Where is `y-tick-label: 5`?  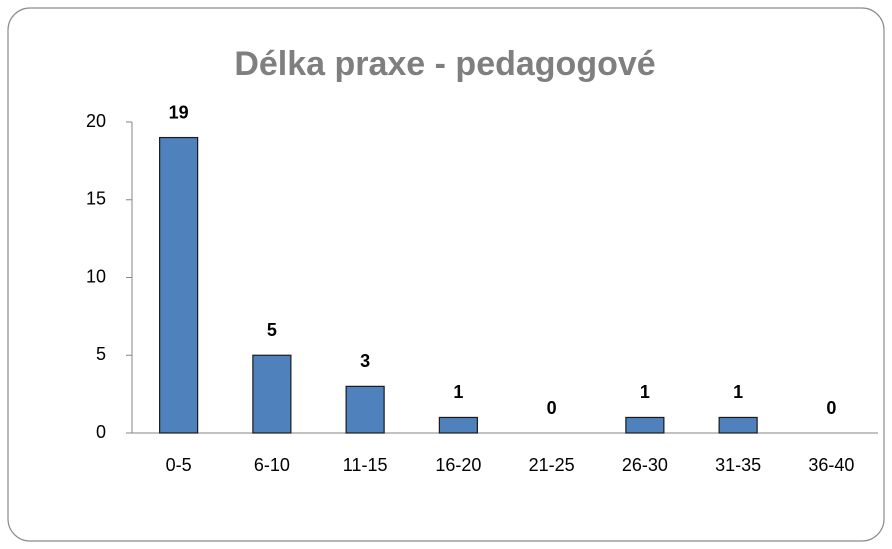
y-tick-label: 5 is located at coordinates (101, 354).